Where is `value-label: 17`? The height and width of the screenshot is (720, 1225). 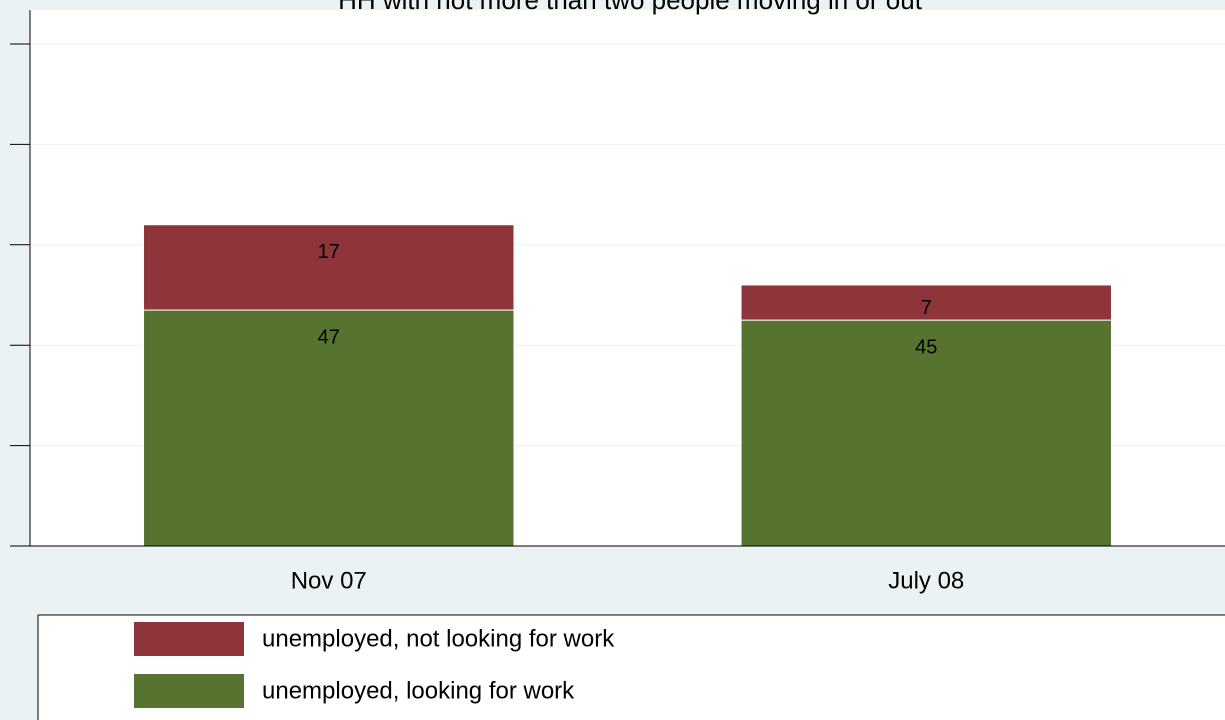 value-label: 17 is located at coordinates (329, 252).